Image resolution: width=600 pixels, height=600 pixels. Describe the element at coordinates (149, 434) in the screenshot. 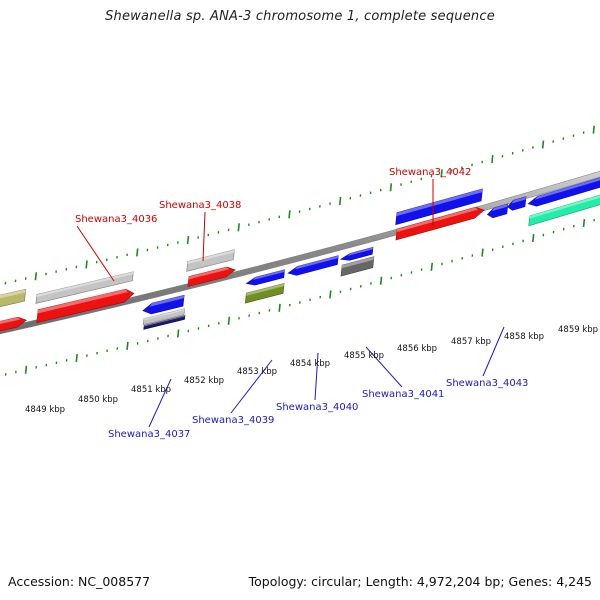

I see `gene-label-reverse: Shewana3_4037` at that location.